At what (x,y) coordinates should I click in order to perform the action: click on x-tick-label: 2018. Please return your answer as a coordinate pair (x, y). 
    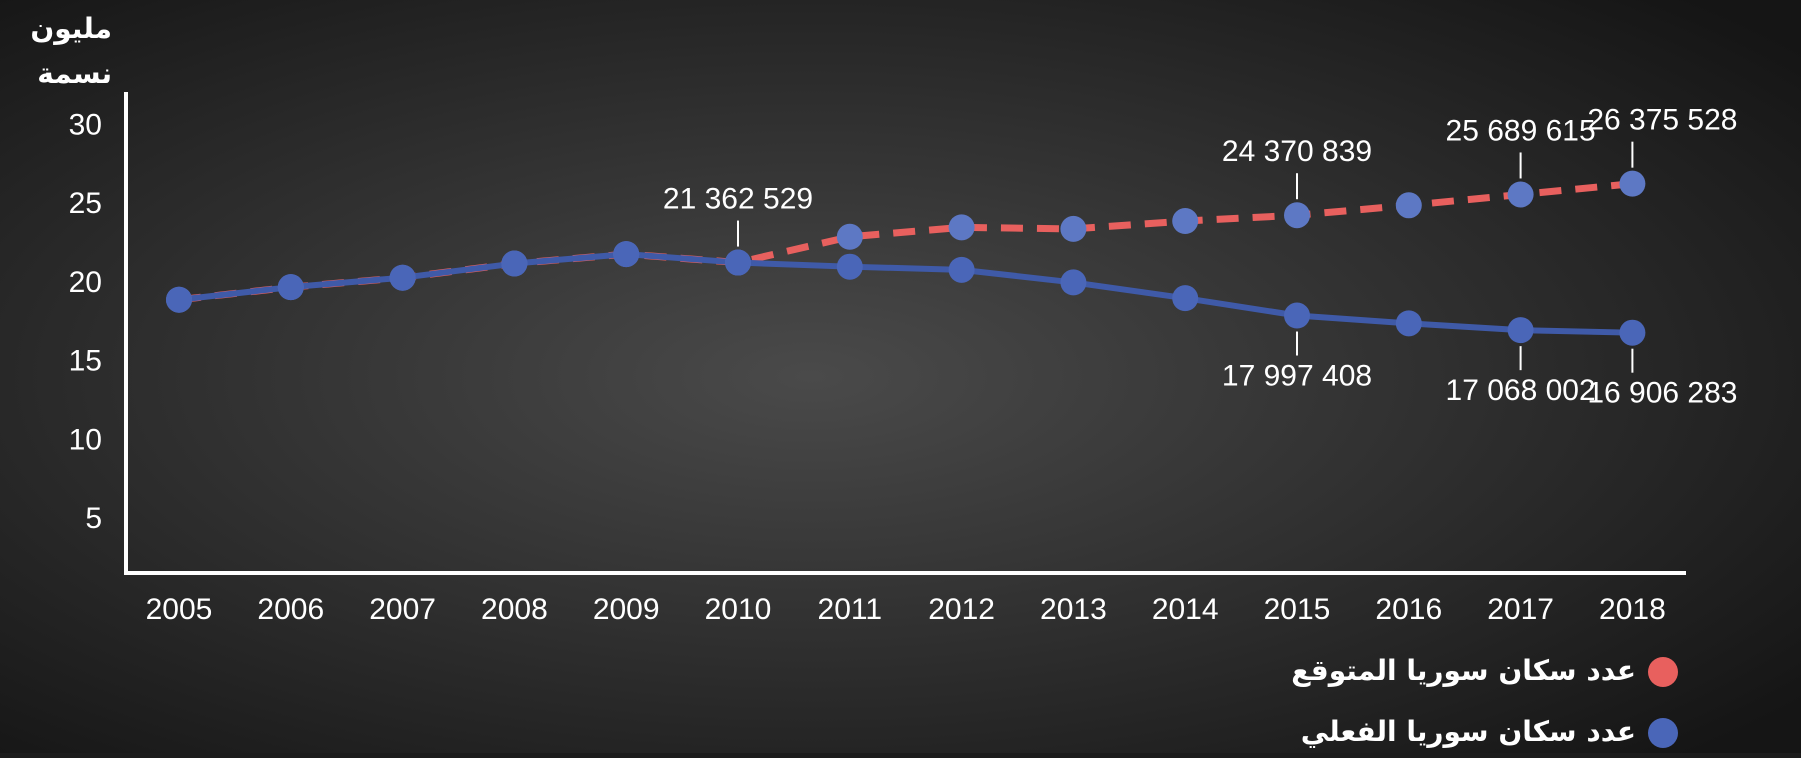
    Looking at the image, I should click on (1632, 609).